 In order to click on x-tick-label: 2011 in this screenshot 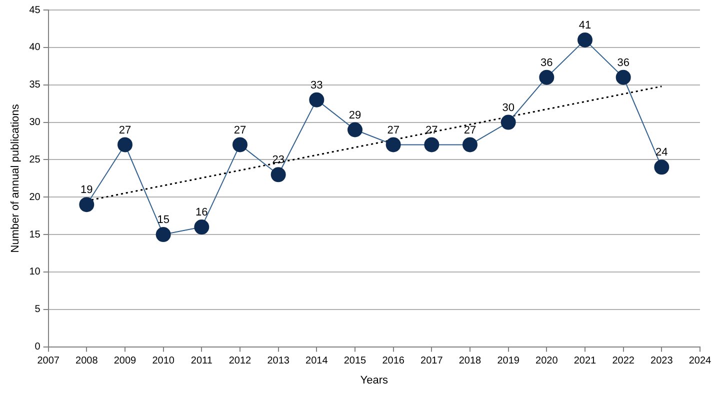, I will do `click(201, 361)`.